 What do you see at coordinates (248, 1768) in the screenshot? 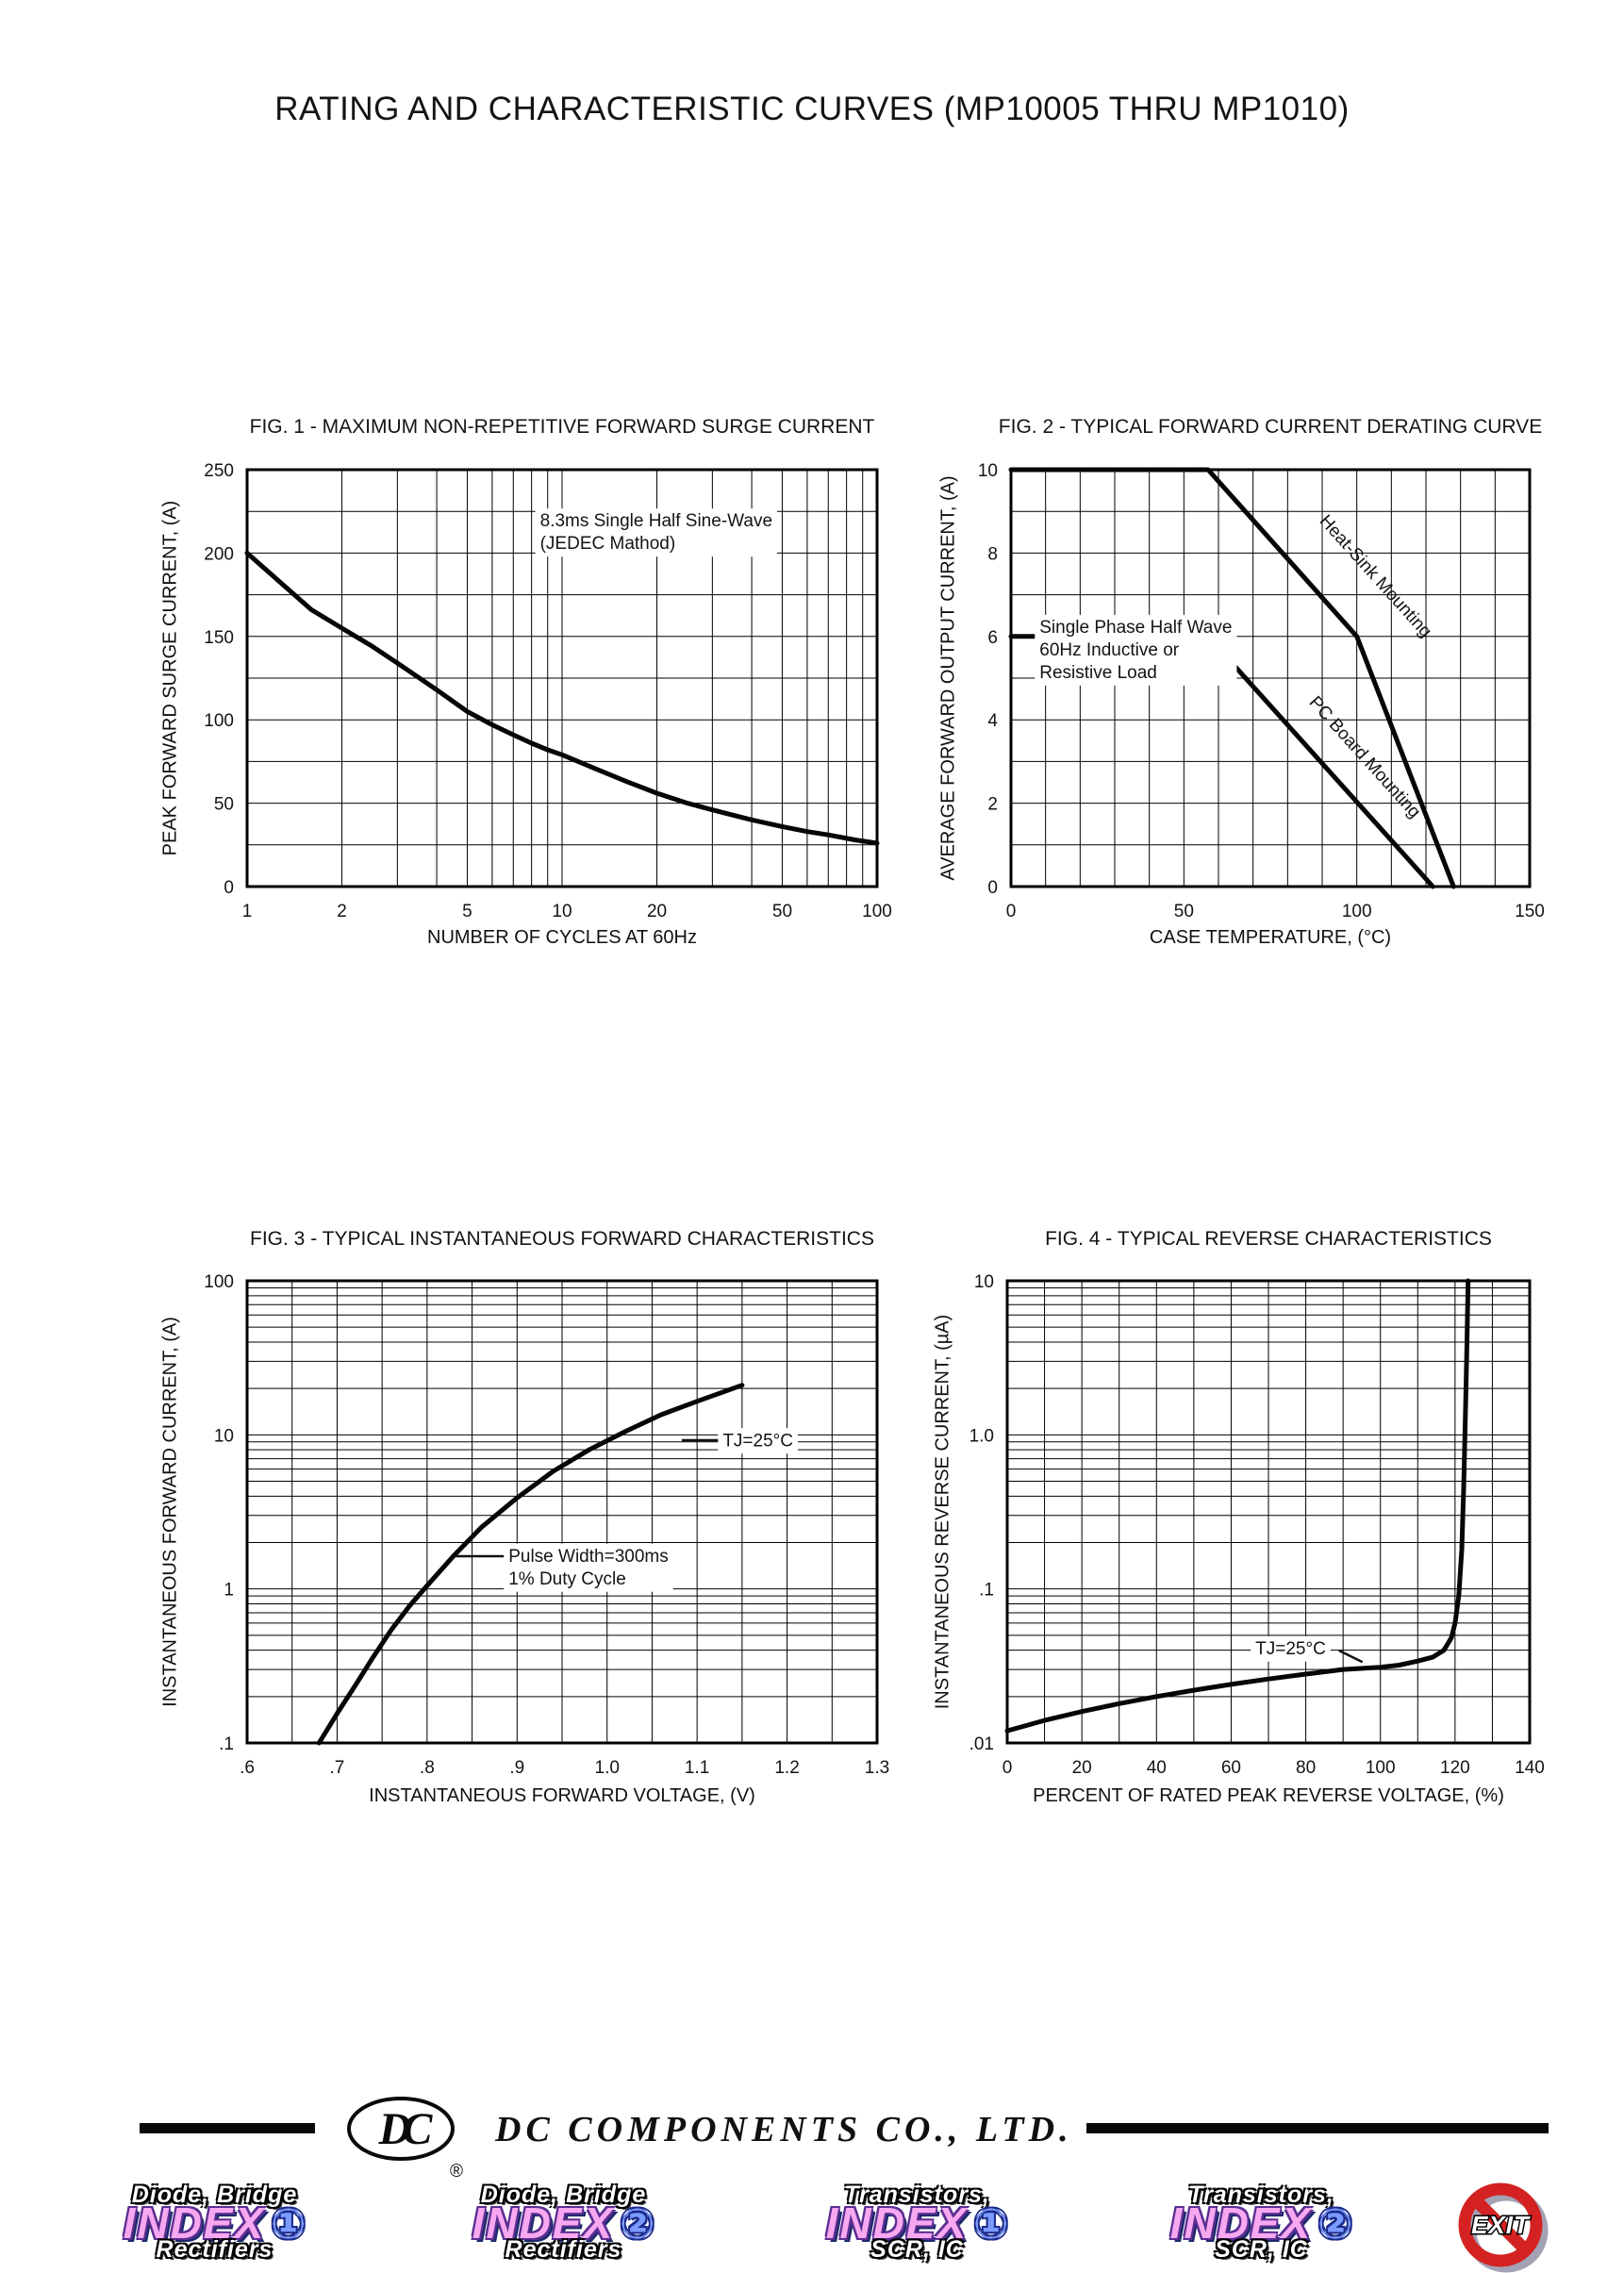
I see `svg-text: .6` at bounding box center [248, 1768].